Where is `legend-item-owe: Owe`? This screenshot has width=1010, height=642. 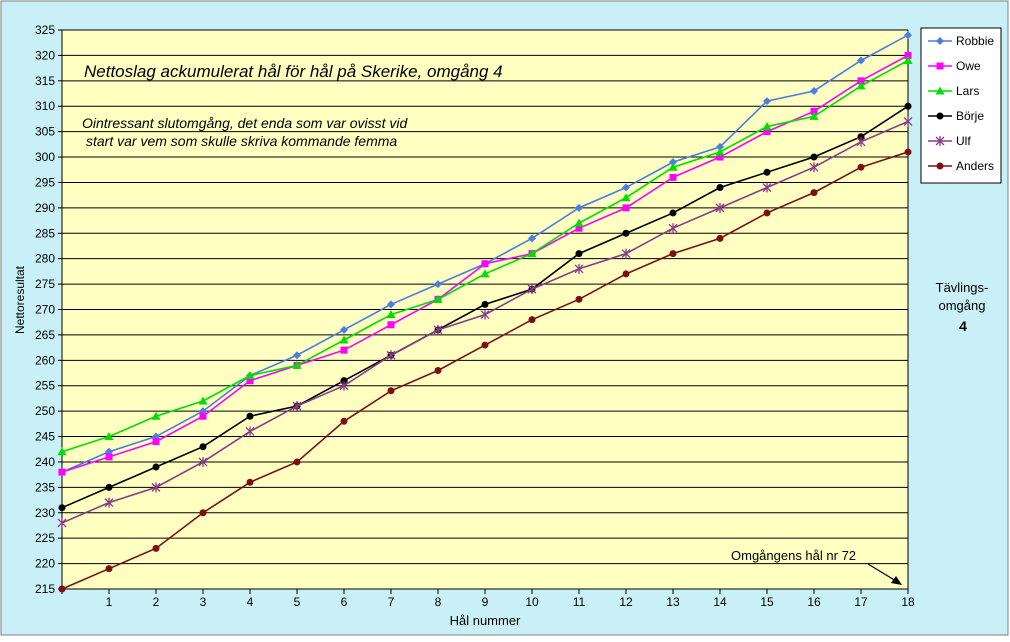 legend-item-owe: Owe is located at coordinates (954, 66).